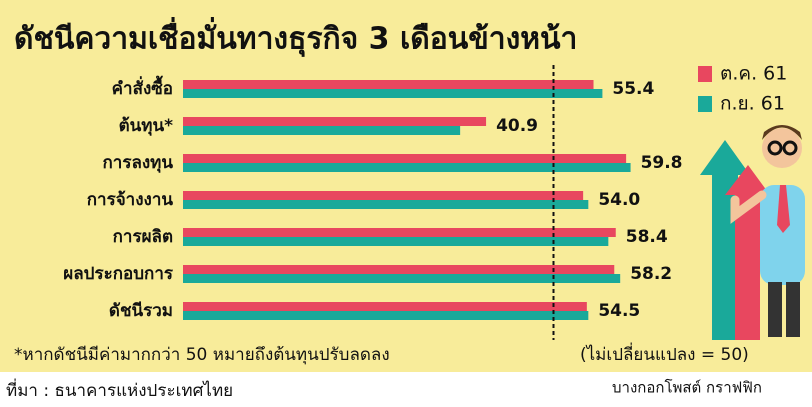 The height and width of the screenshot is (407, 812). Describe the element at coordinates (146, 126) in the screenshot. I see `category-label: ต้นทุน*` at that location.